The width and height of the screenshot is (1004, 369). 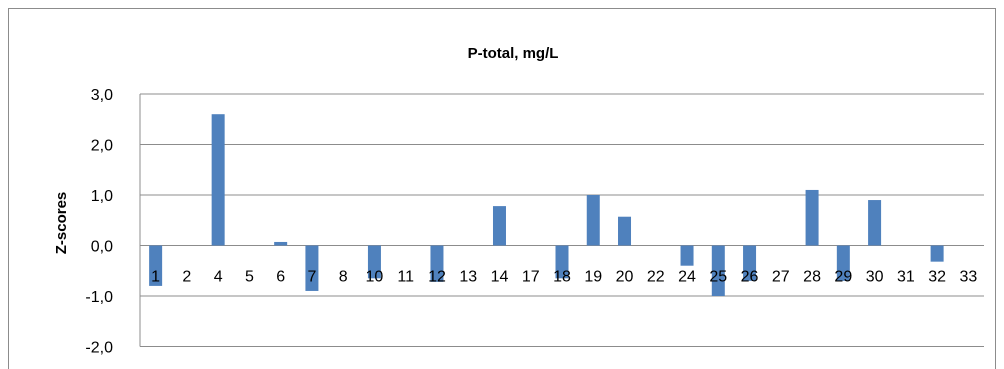 I want to click on x-tick-label: 13, so click(x=468, y=277).